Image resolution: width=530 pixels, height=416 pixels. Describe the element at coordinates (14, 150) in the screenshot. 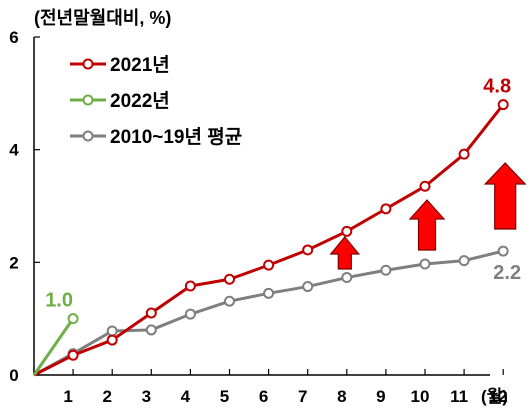

I see `y-tick-label: 4` at that location.